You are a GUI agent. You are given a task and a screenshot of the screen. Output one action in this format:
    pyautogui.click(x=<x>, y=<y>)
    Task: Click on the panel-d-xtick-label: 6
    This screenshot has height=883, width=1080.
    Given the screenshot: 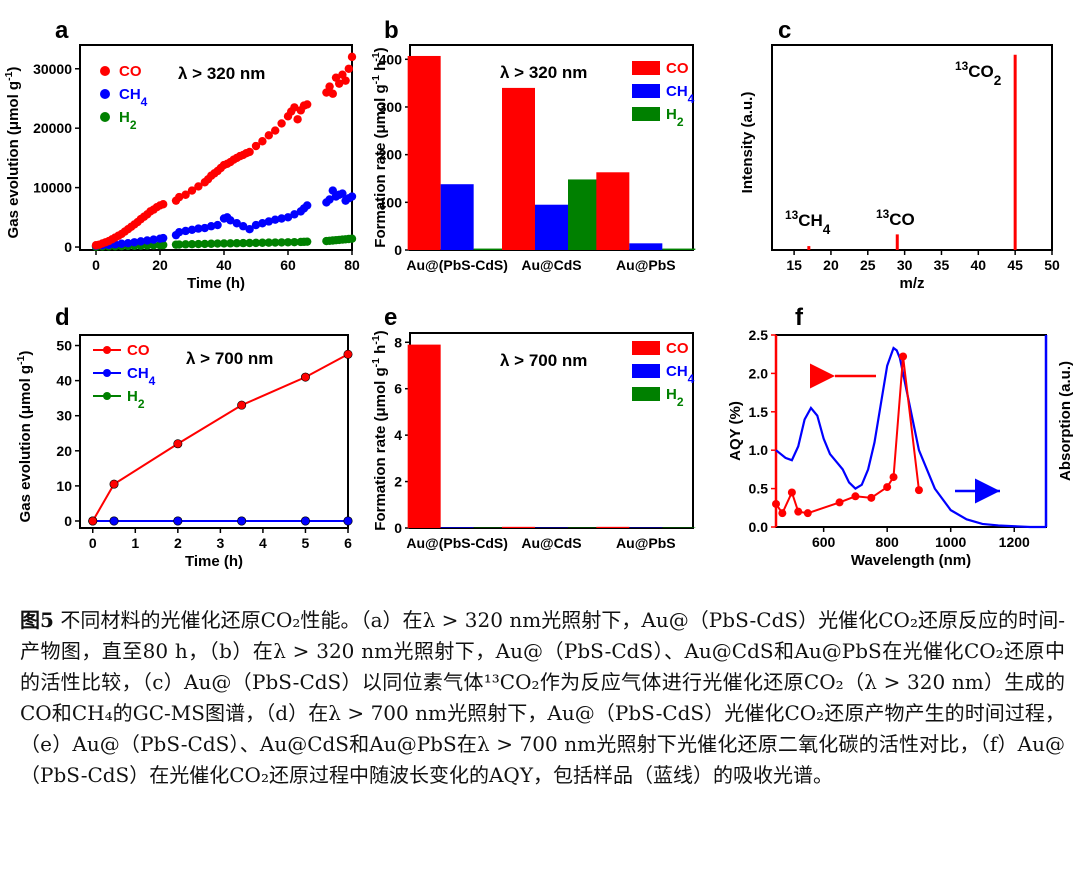 What is the action you would take?
    pyautogui.click(x=348, y=543)
    